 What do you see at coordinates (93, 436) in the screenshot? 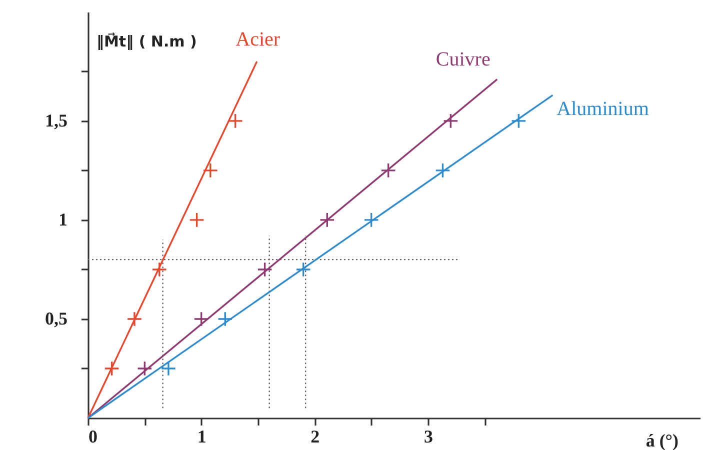
I see `x-tick-label: 0` at bounding box center [93, 436].